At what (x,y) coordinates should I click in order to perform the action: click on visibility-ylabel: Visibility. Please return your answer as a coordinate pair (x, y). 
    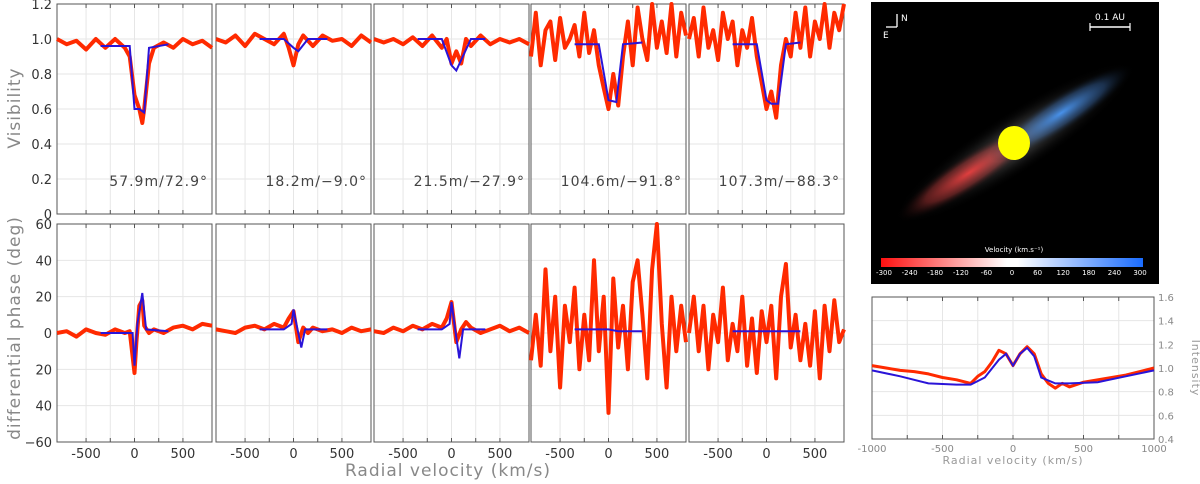
    Looking at the image, I should click on (15, 107).